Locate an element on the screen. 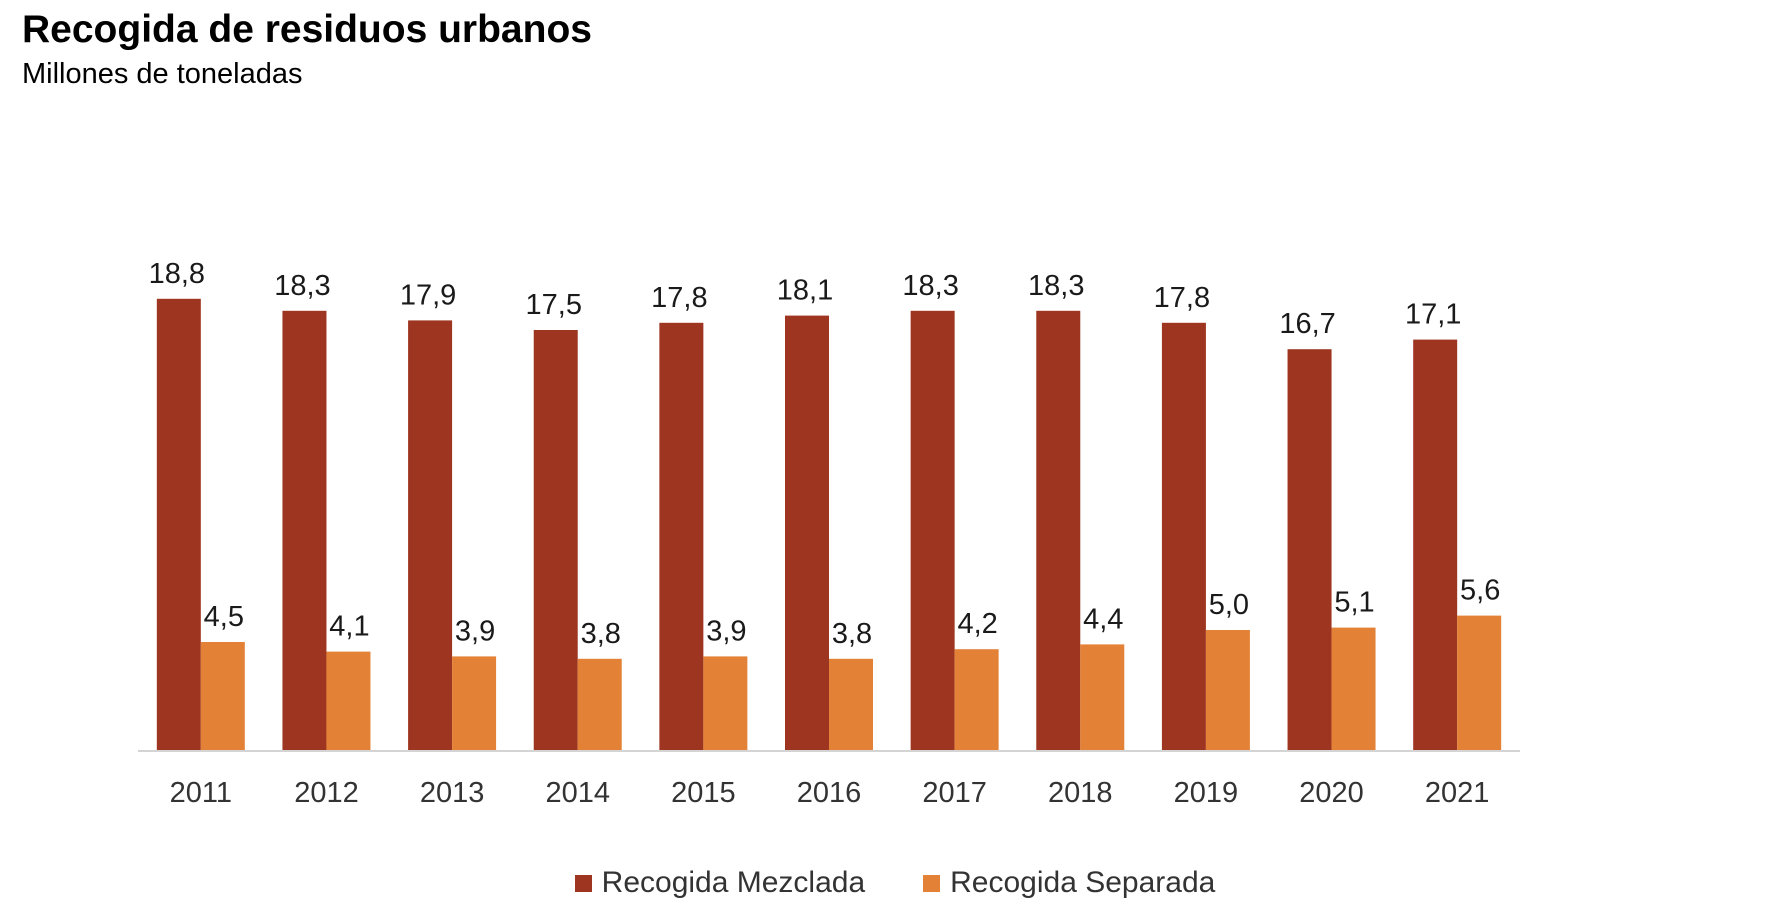 The image size is (1790, 918). chart-subtitle: Millones de toneladas is located at coordinates (162, 74).